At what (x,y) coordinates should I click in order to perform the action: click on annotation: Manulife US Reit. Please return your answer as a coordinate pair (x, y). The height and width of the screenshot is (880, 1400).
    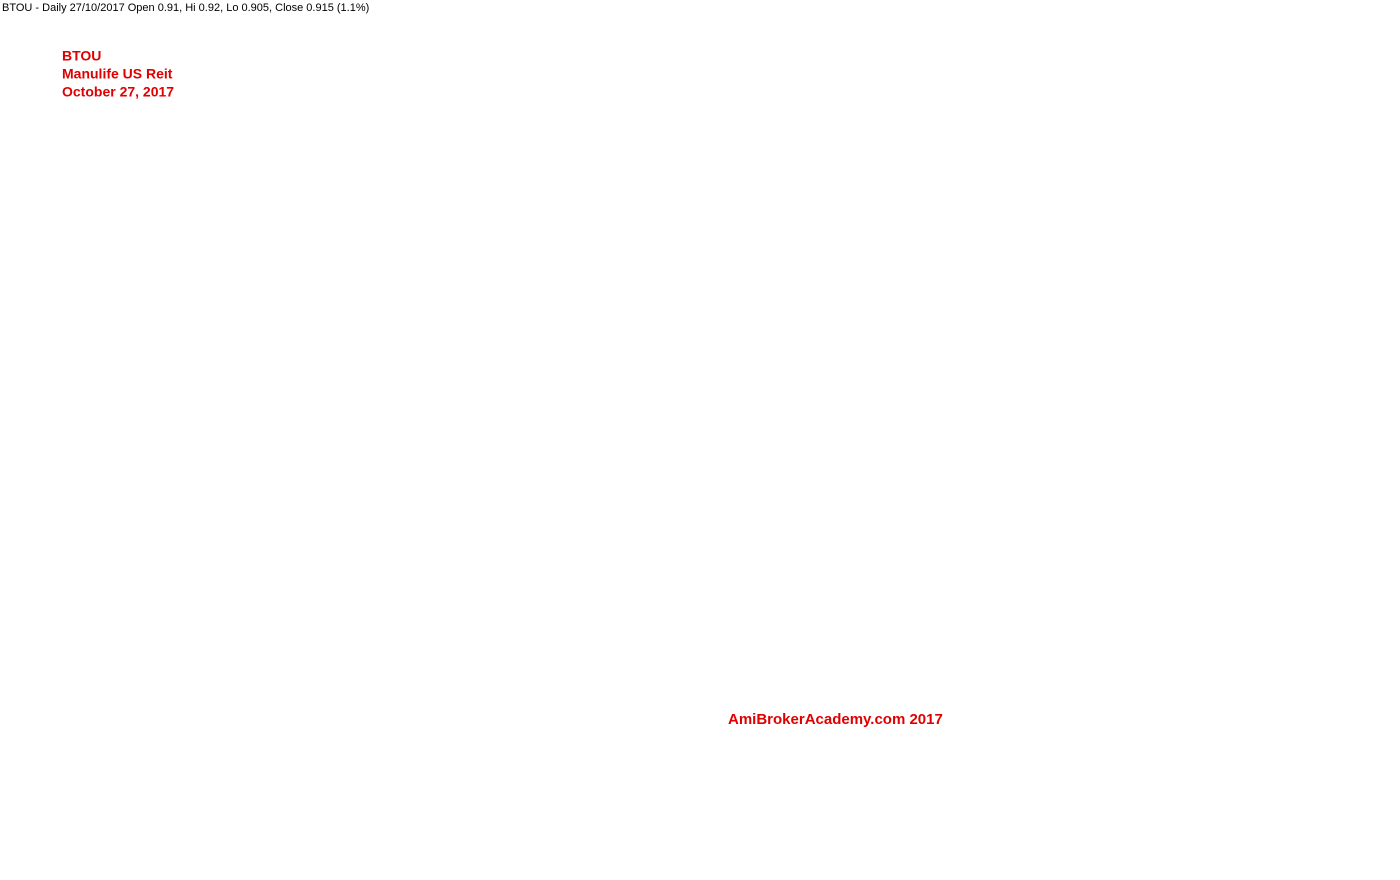
    Looking at the image, I should click on (117, 74).